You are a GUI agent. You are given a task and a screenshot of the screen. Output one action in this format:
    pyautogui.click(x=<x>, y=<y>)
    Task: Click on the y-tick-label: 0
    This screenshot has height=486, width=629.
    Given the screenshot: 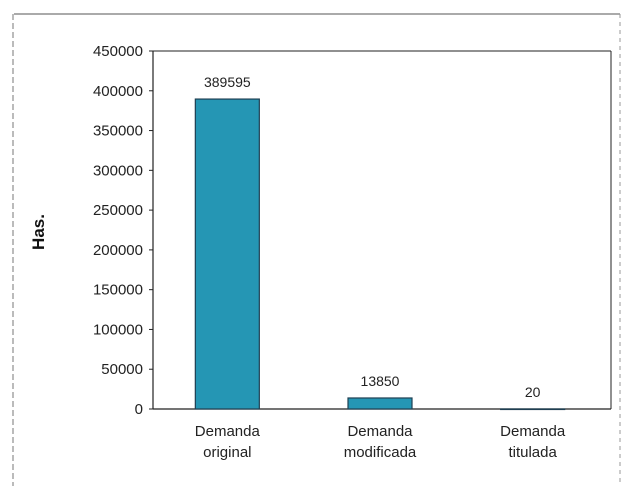 What is the action you would take?
    pyautogui.click(x=139, y=409)
    